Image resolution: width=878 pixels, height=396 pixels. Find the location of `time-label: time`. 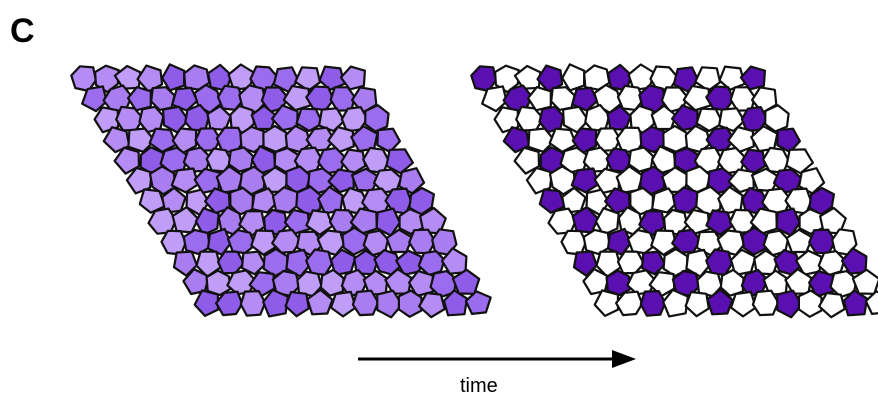

time-label: time is located at coordinates (479, 385).